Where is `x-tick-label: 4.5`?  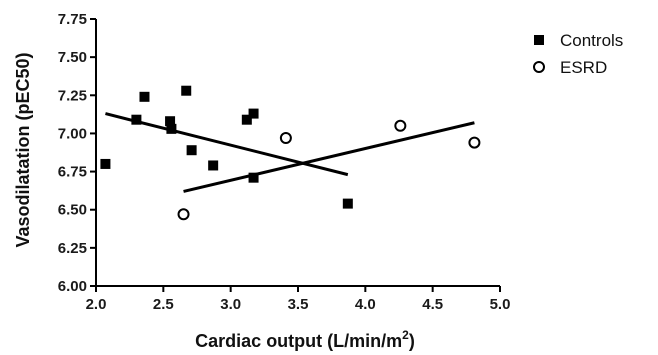
x-tick-label: 4.5 is located at coordinates (432, 304).